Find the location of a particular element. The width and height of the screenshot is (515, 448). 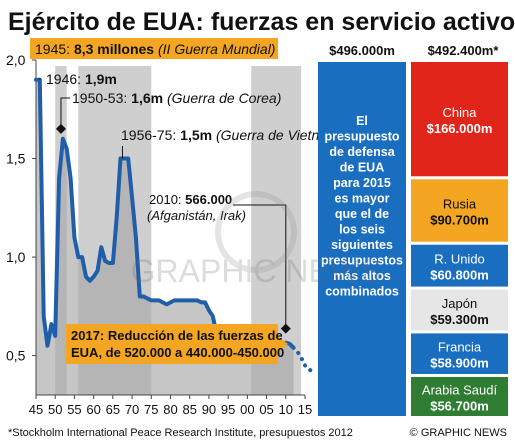

us-budget-text-line: que el de is located at coordinates (362, 214).